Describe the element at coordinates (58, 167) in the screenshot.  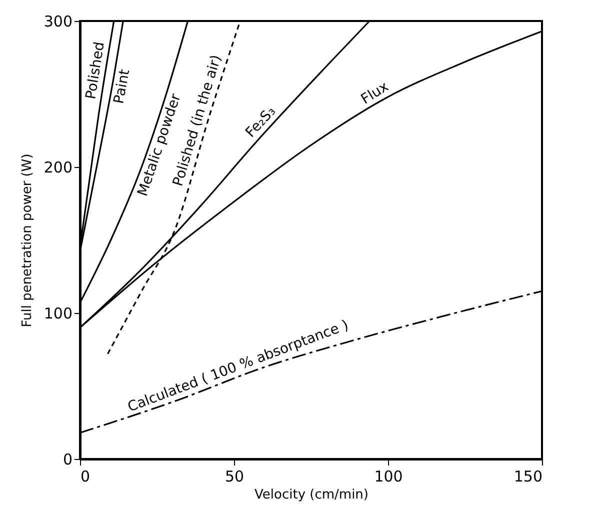
I see `y-tick-label: 200` at that location.